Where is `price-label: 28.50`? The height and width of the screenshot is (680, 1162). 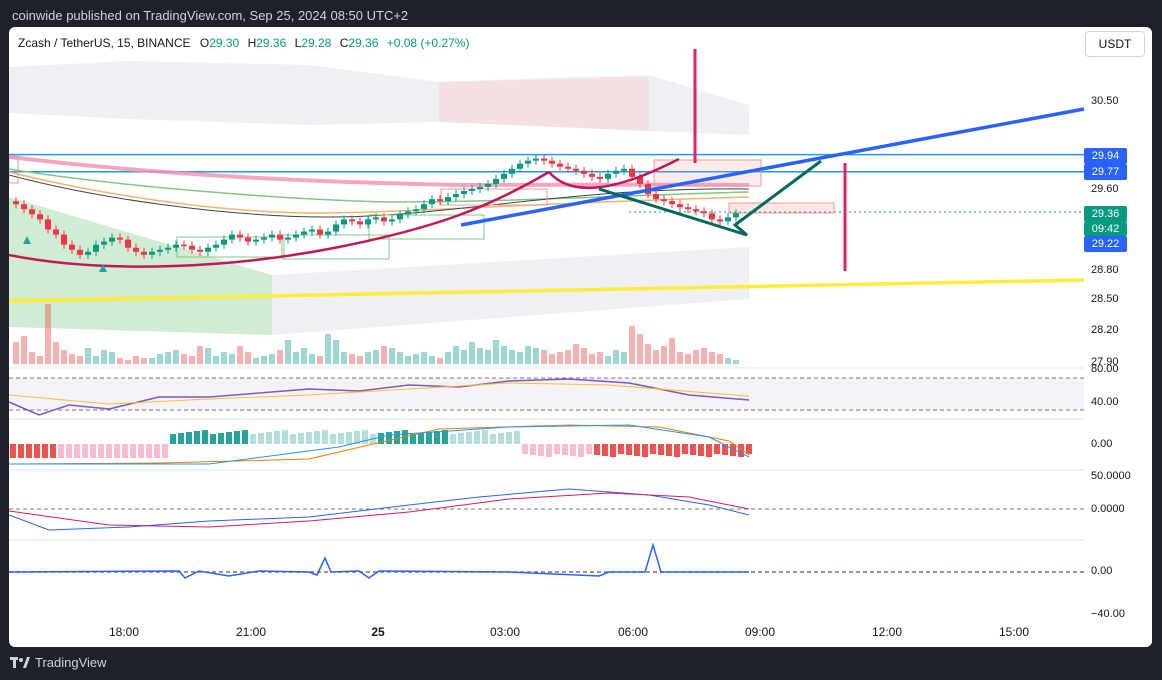 price-label: 28.50 is located at coordinates (1105, 299).